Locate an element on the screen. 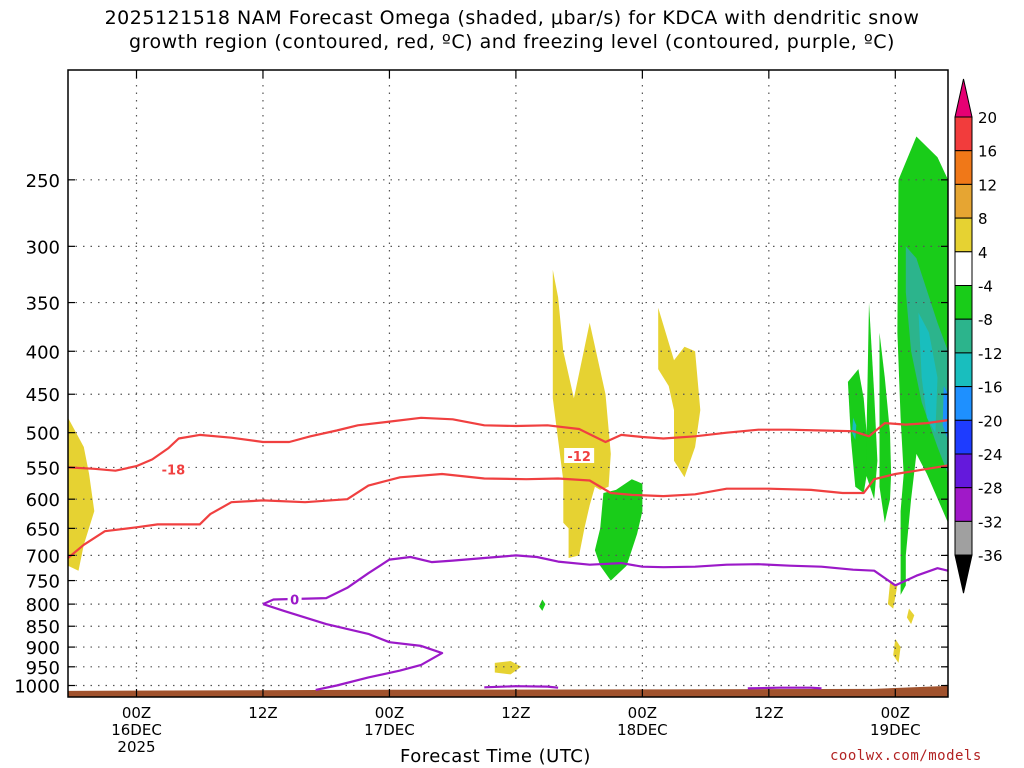 The image size is (1024, 768). terrain-fill is located at coordinates (508, 691).